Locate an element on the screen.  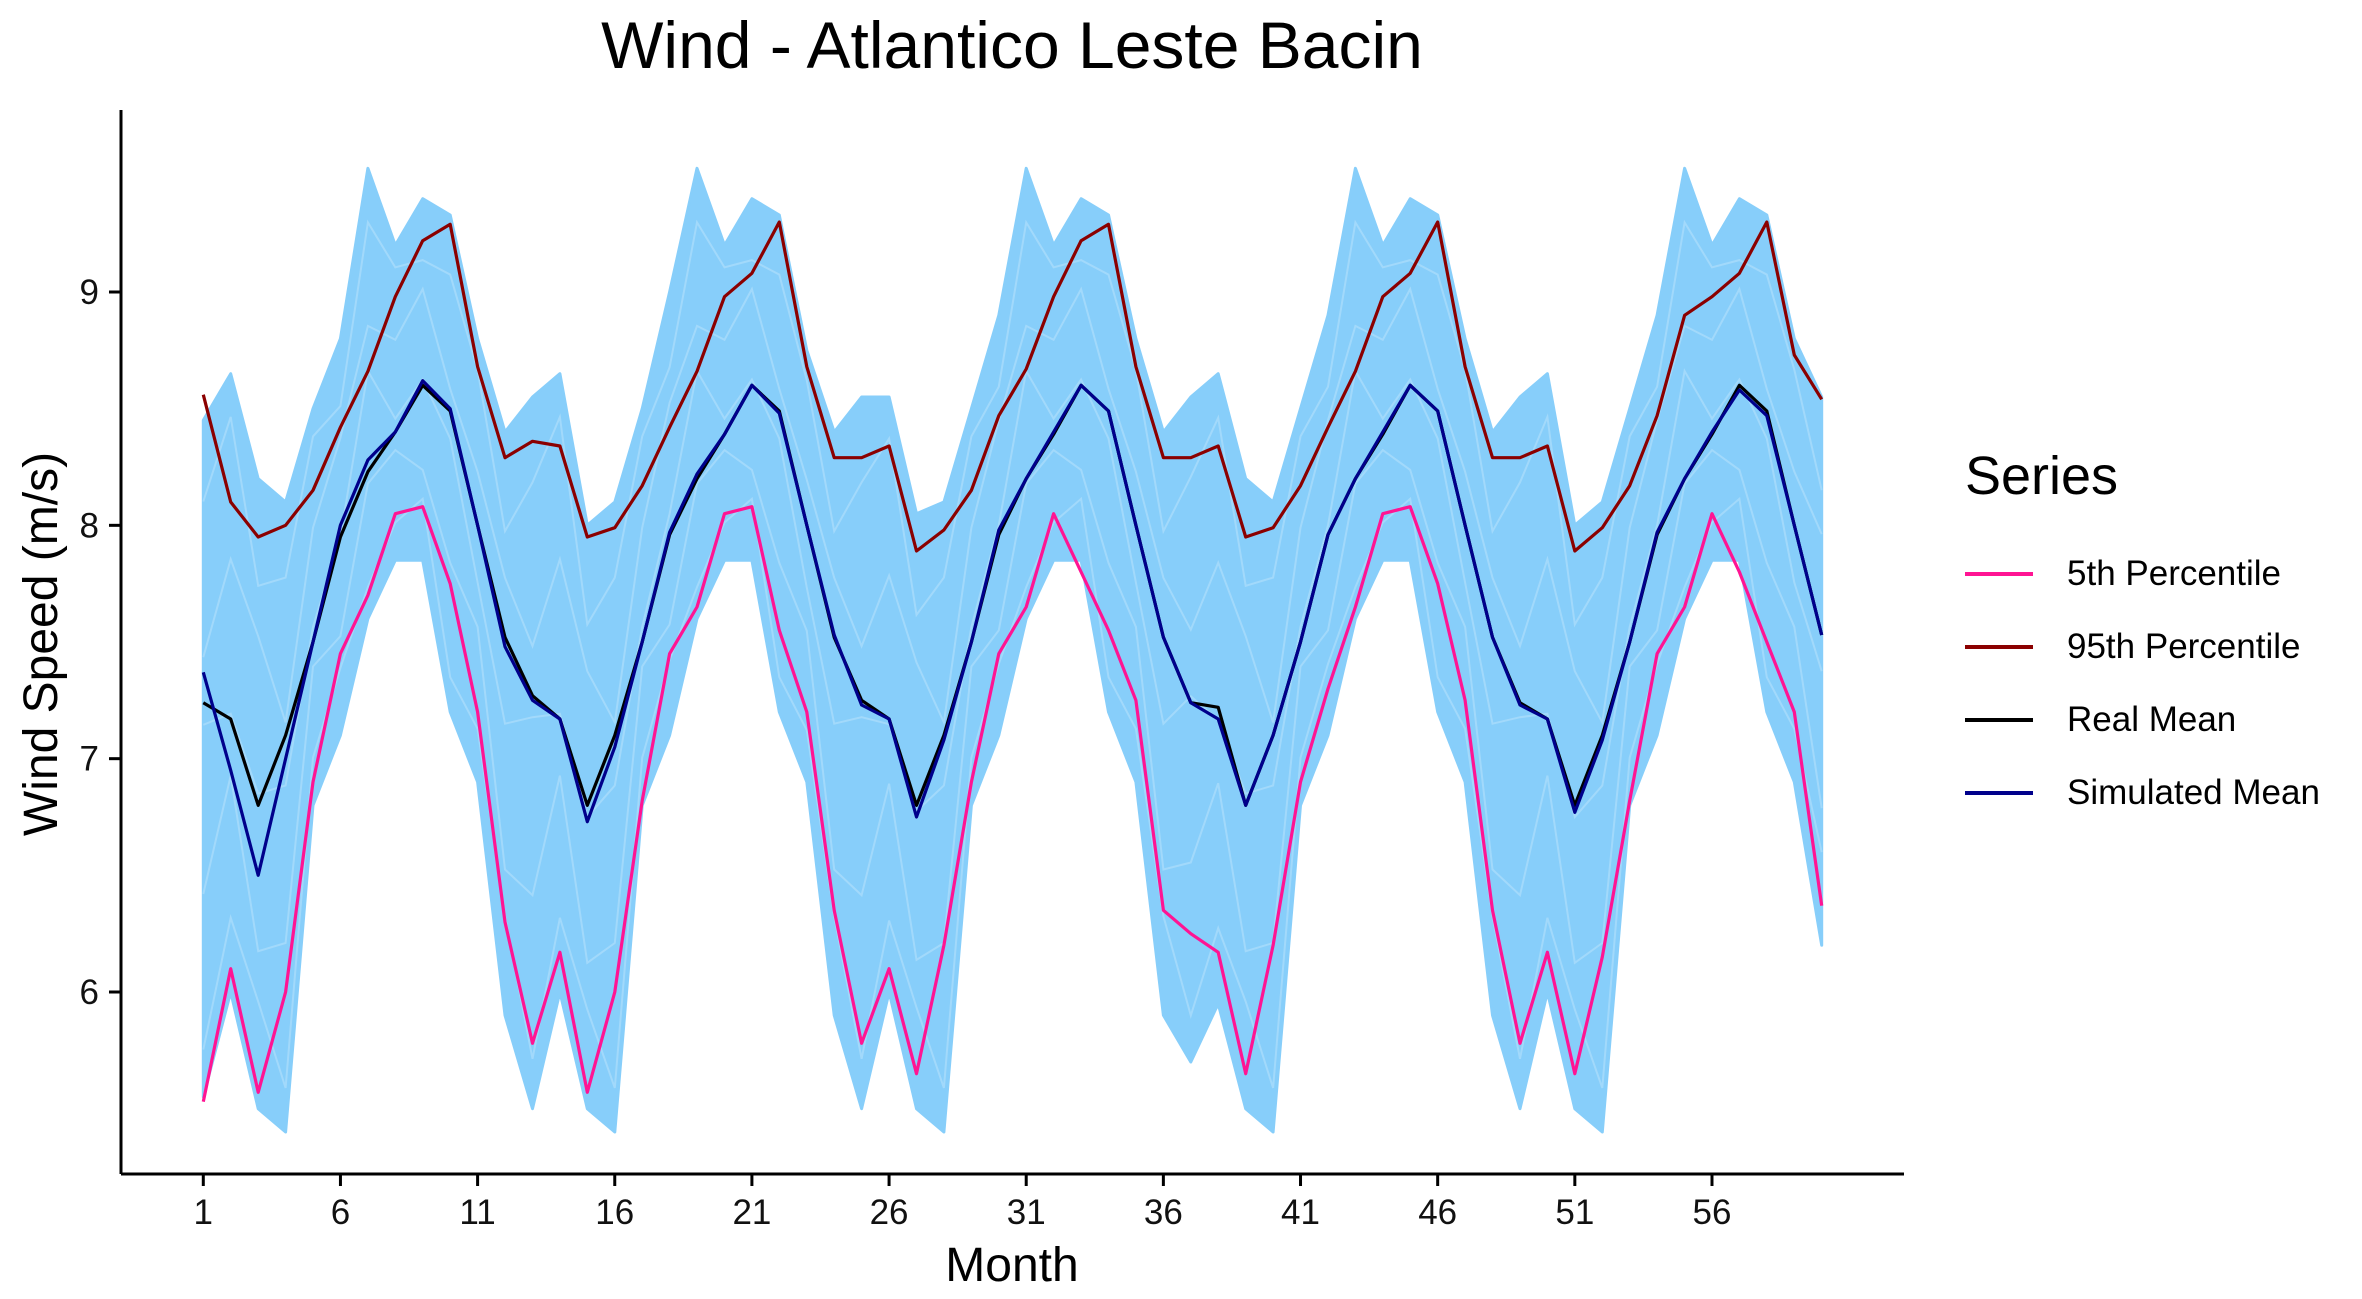
legend-item-95th-percentile: 95th Percentile is located at coordinates (2142, 646).